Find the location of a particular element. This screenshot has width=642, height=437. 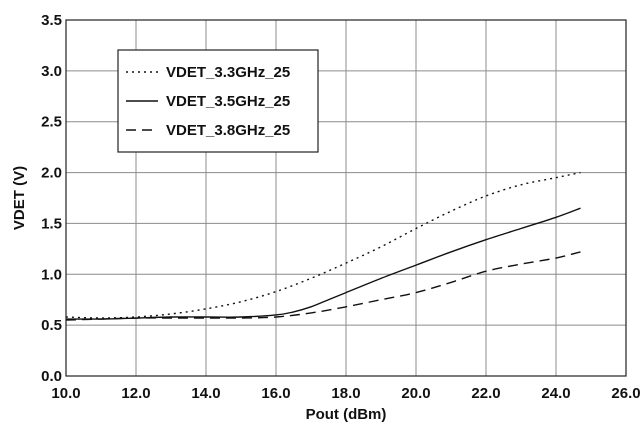

x-tick-label: 18.0 is located at coordinates (345, 393).